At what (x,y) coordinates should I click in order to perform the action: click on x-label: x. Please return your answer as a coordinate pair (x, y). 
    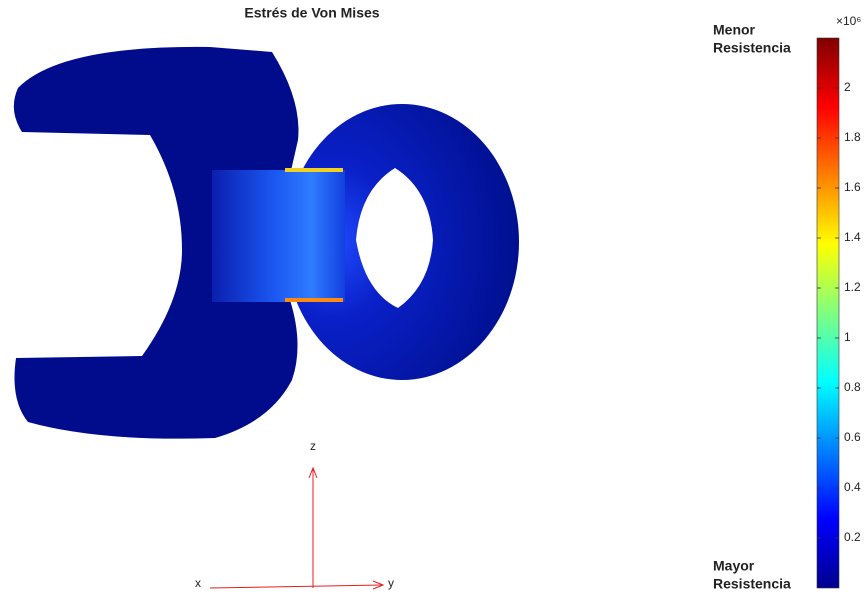
    Looking at the image, I should click on (198, 583).